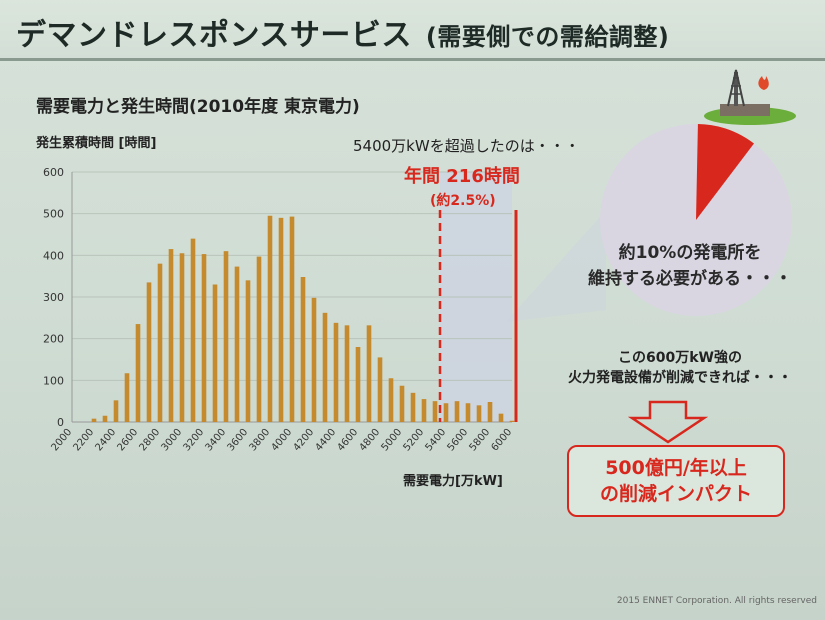  I want to click on callout-wedge, so click(556, 266).